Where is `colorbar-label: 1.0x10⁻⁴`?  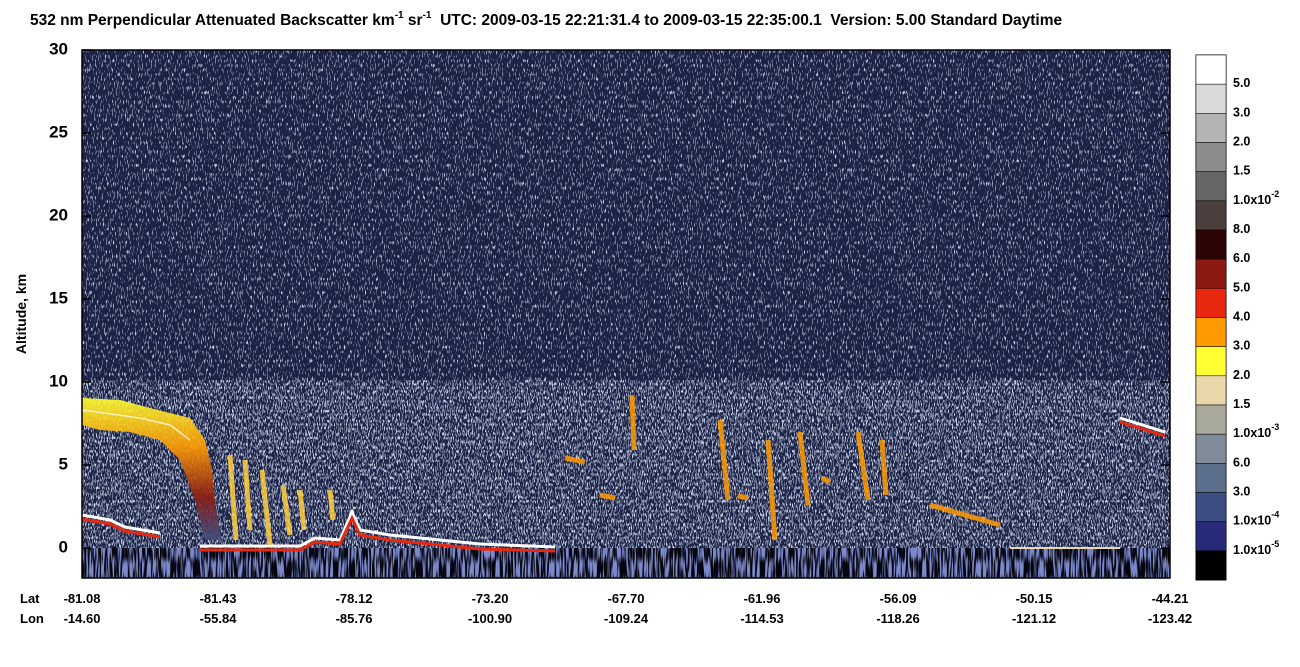 colorbar-label: 1.0x10⁻⁴ is located at coordinates (1256, 519).